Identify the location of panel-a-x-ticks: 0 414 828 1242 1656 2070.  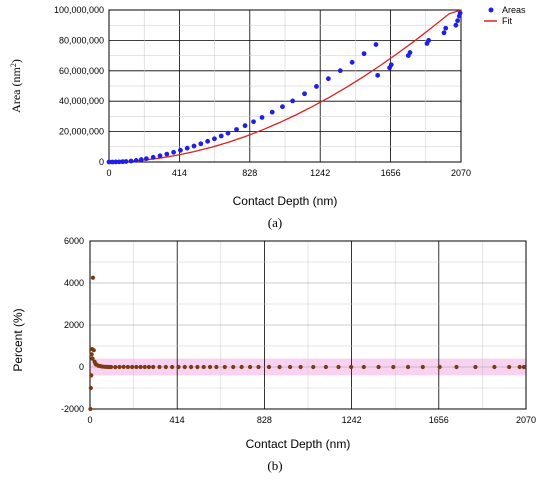
(288, 173).